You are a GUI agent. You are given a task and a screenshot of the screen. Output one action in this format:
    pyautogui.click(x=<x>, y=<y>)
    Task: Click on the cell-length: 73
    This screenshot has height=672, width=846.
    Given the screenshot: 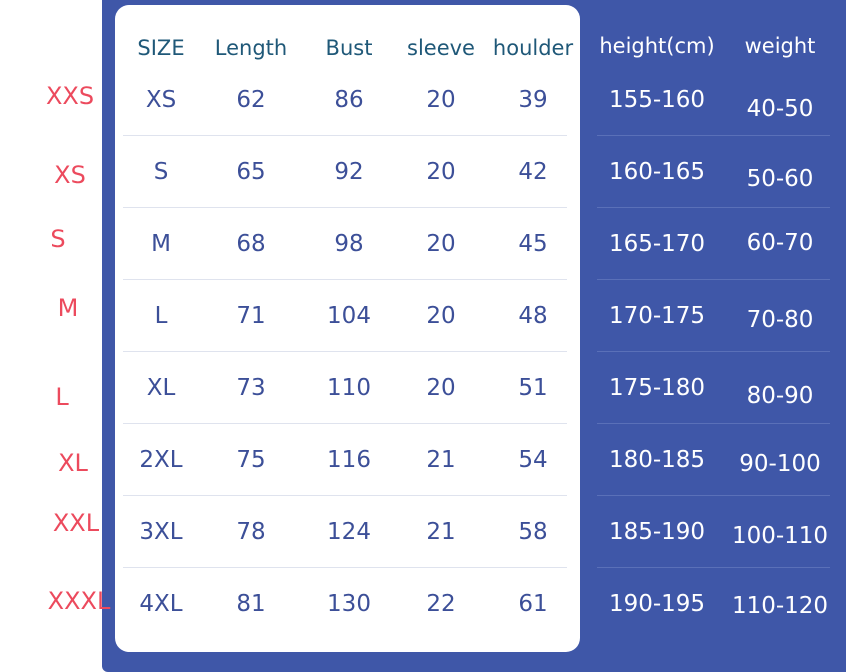 What is the action you would take?
    pyautogui.click(x=251, y=388)
    